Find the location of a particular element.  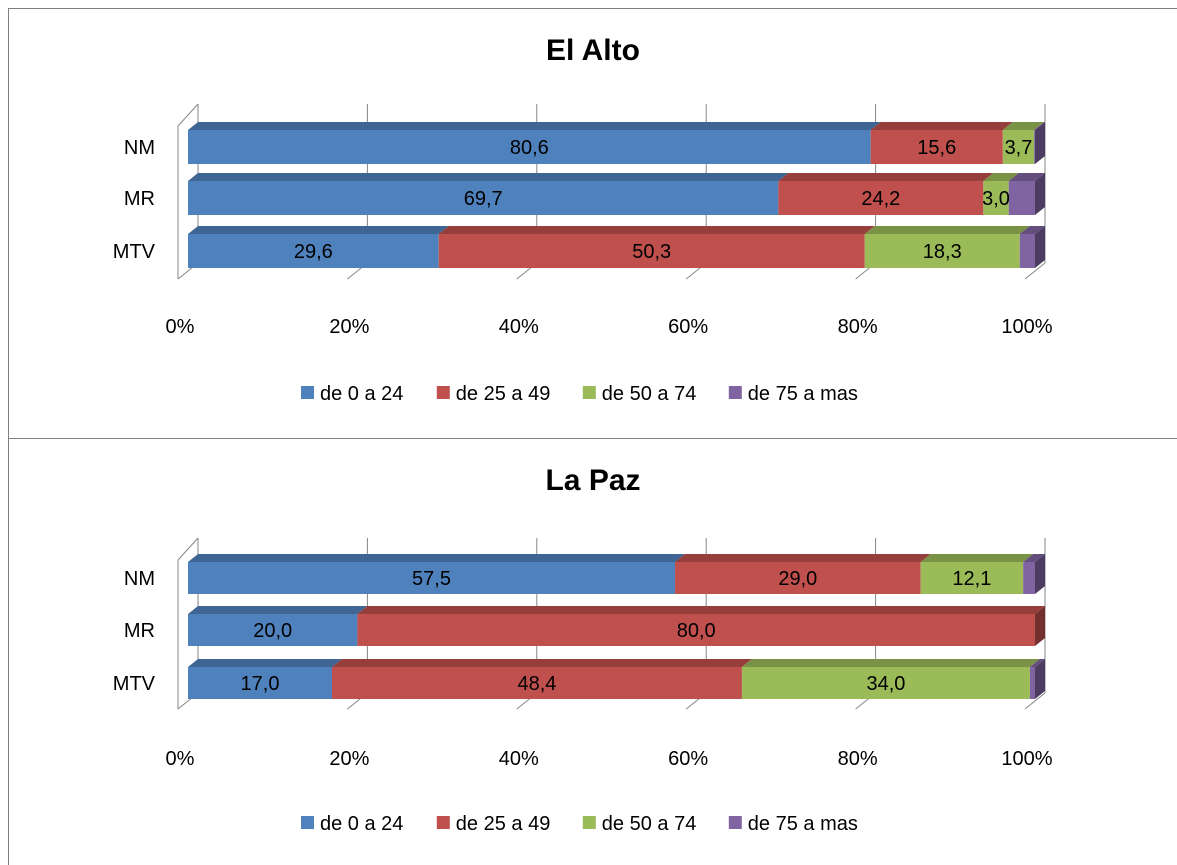

data-label: 50,3 is located at coordinates (651, 252).